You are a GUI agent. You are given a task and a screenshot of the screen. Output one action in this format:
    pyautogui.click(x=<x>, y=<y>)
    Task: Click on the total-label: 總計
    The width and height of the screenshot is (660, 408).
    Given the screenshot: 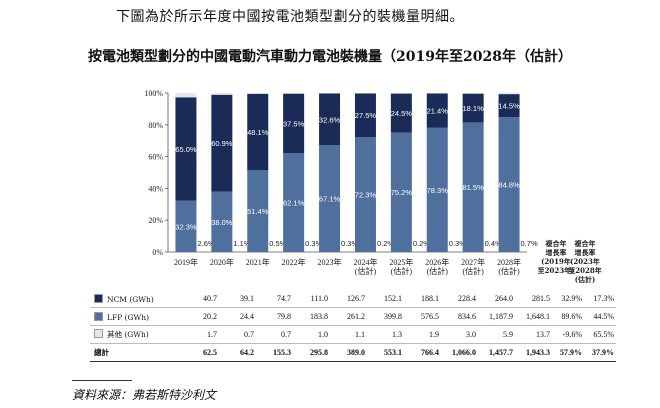 What is the action you would take?
    pyautogui.click(x=136, y=352)
    